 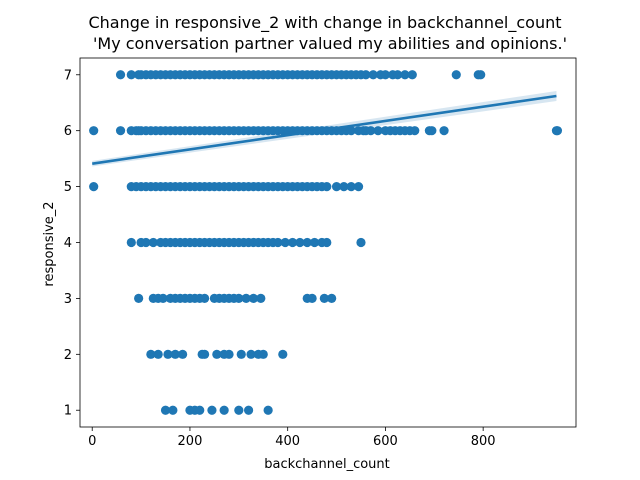 I want to click on regression-line, so click(x=324, y=129).